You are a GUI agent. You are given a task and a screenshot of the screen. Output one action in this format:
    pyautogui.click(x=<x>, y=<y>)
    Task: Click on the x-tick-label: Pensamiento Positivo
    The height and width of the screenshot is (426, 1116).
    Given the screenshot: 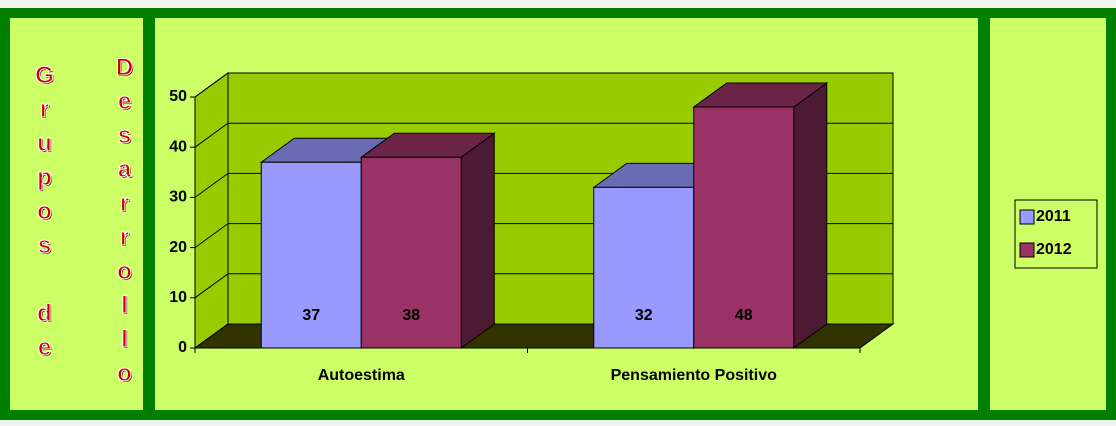 What is the action you would take?
    pyautogui.click(x=694, y=375)
    